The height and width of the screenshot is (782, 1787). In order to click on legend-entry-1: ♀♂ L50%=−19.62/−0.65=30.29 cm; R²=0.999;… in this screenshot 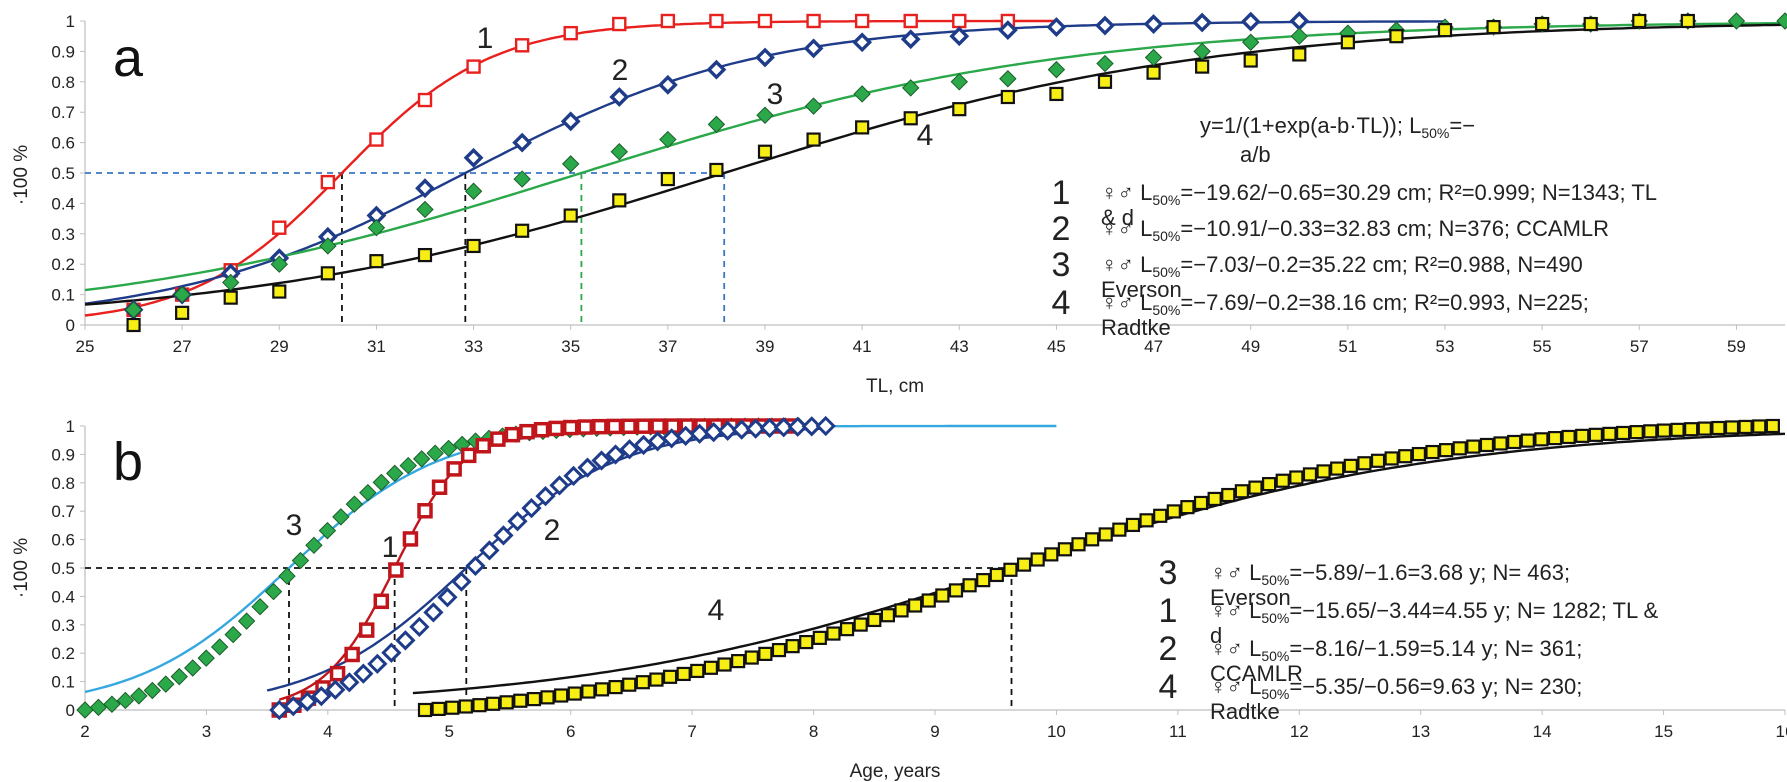, I will do `click(1379, 194)`.